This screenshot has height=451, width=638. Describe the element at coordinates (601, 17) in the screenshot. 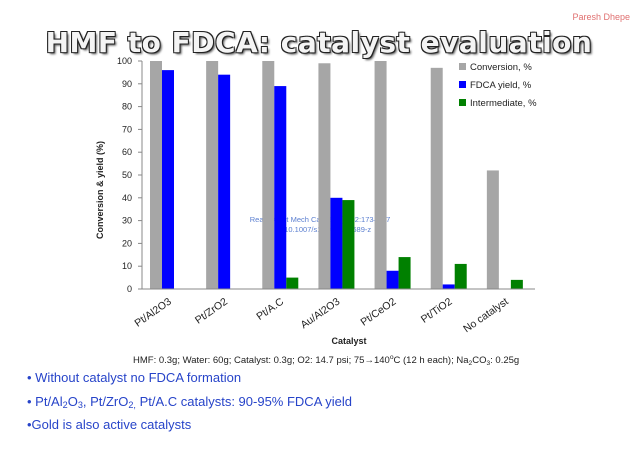

I see `author-label: Paresh Dhepe` at that location.